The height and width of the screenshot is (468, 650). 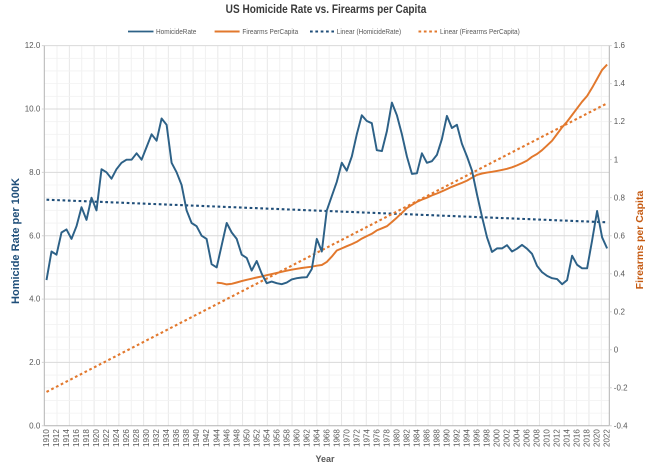 What do you see at coordinates (616, 159) in the screenshot?
I see `svg-text: 1` at bounding box center [616, 159].